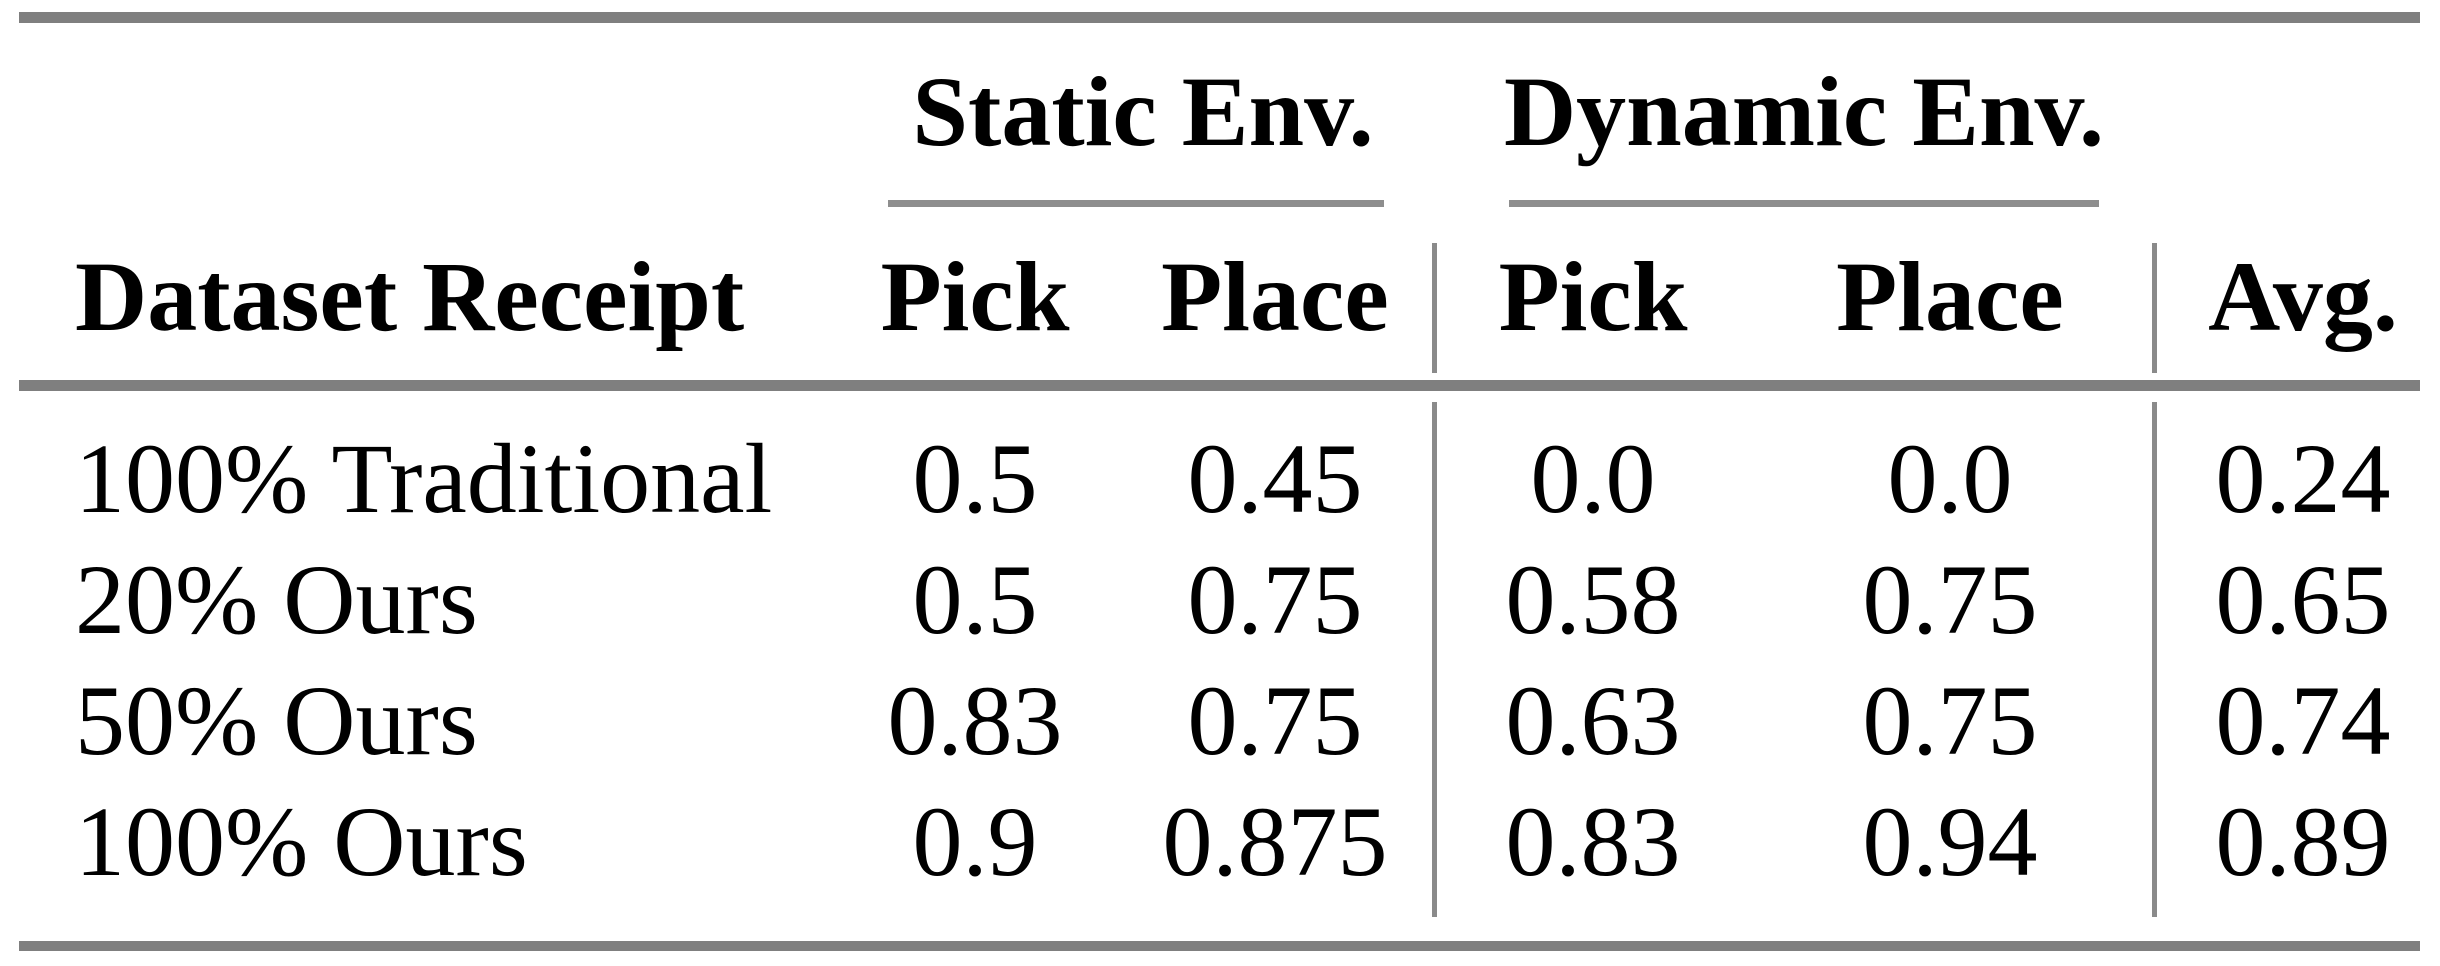 The width and height of the screenshot is (2440, 966). Describe the element at coordinates (2154, 308) in the screenshot. I see `vertical-separator-dynamic-avg-header` at that location.